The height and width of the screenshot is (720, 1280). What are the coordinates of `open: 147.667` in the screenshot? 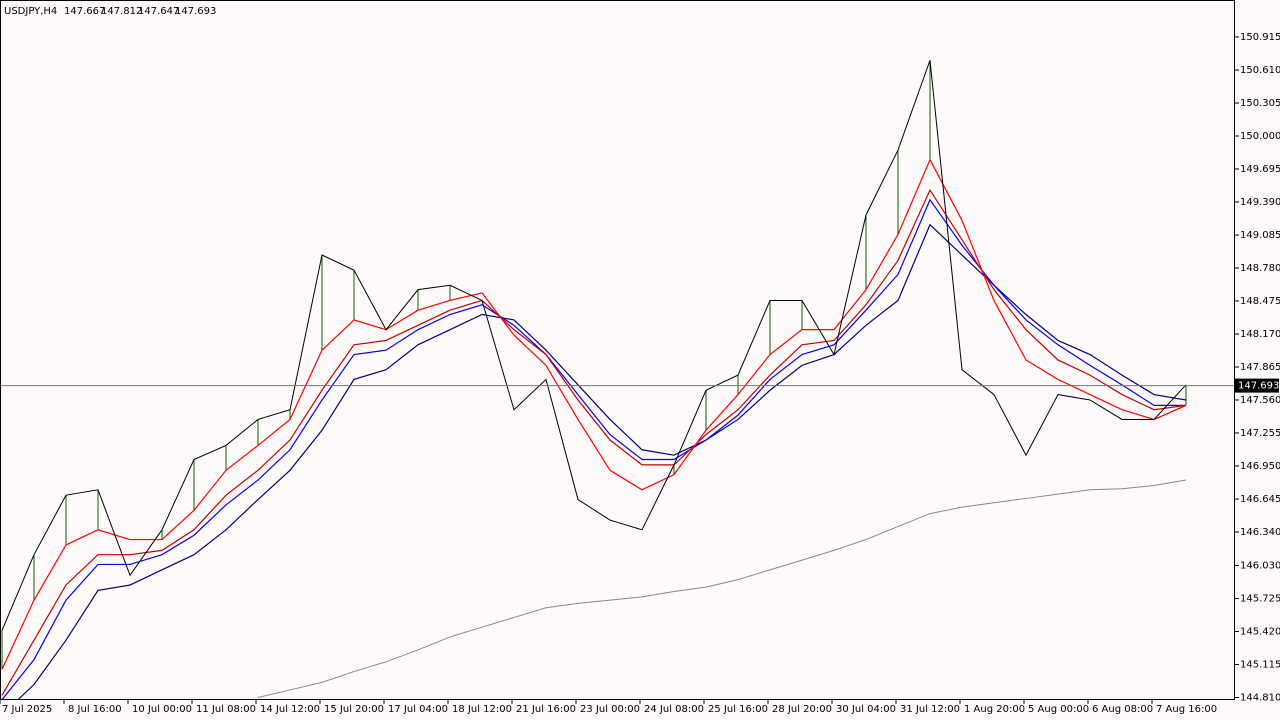 It's located at (84, 11).